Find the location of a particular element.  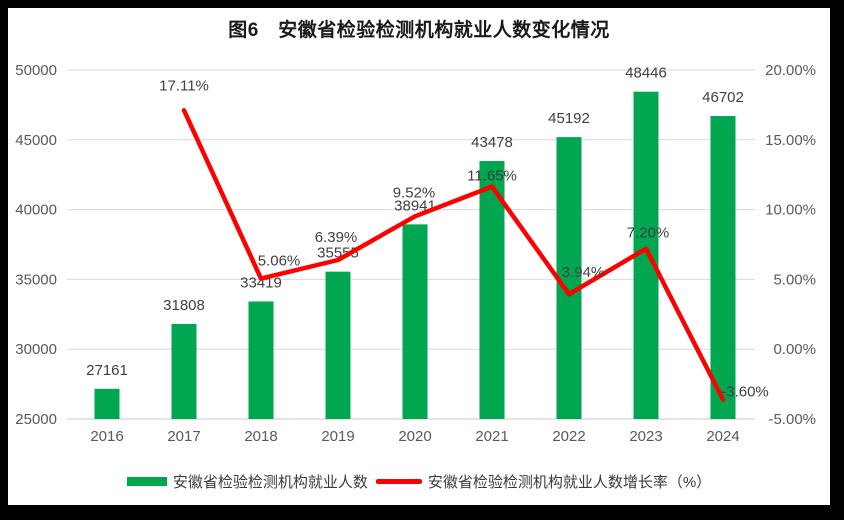

x-axis-label: 2020 is located at coordinates (414, 436).